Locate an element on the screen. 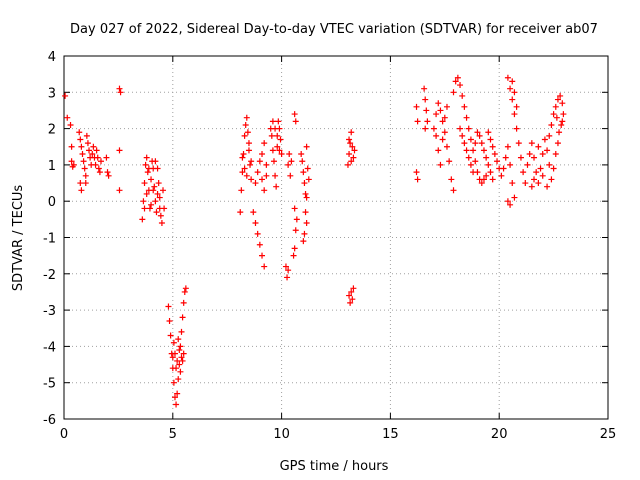  y-tick-label: 3 is located at coordinates (52, 93).